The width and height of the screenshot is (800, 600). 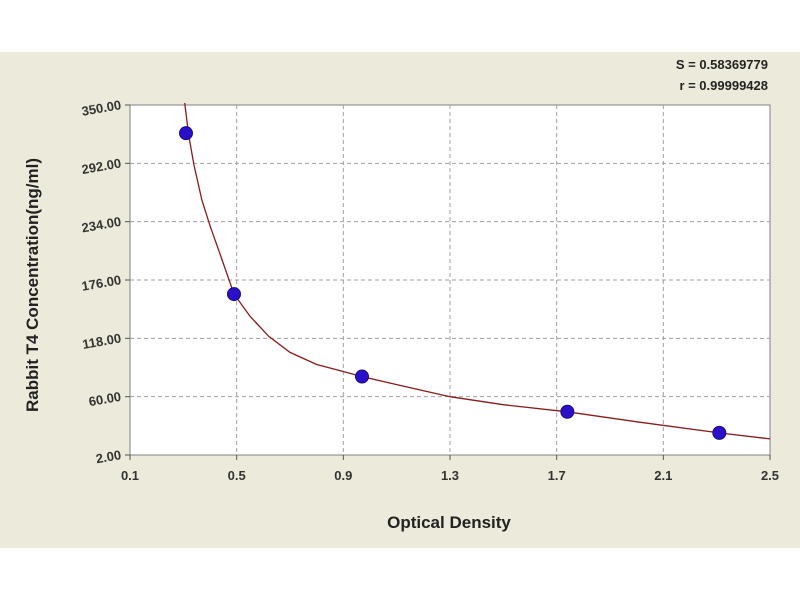 I want to click on stat-s-value: S = 0.58369779, so click(x=722, y=64).